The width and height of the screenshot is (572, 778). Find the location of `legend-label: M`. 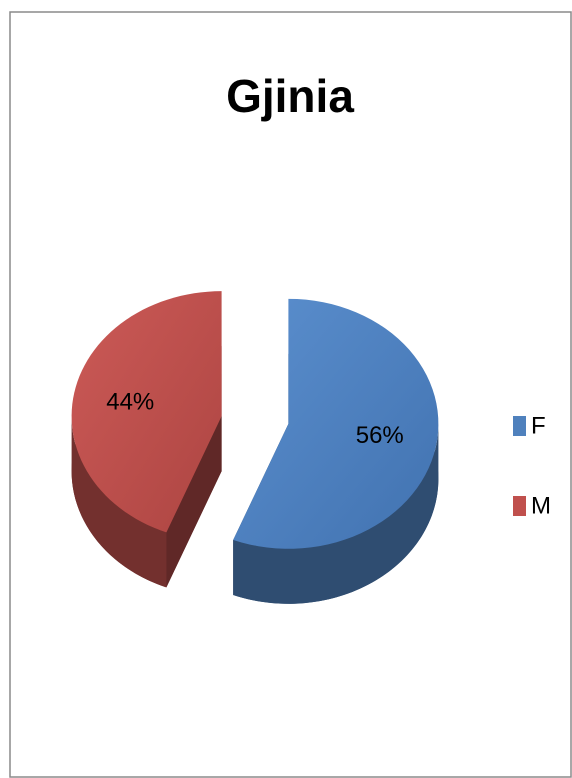

legend-label: M is located at coordinates (541, 505).